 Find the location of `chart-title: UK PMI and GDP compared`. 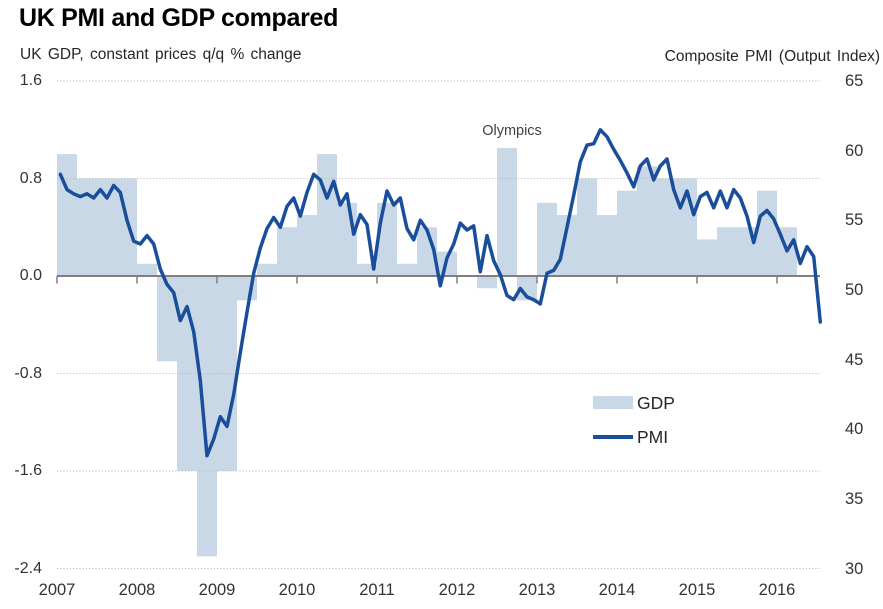

chart-title: UK PMI and GDP compared is located at coordinates (179, 18).